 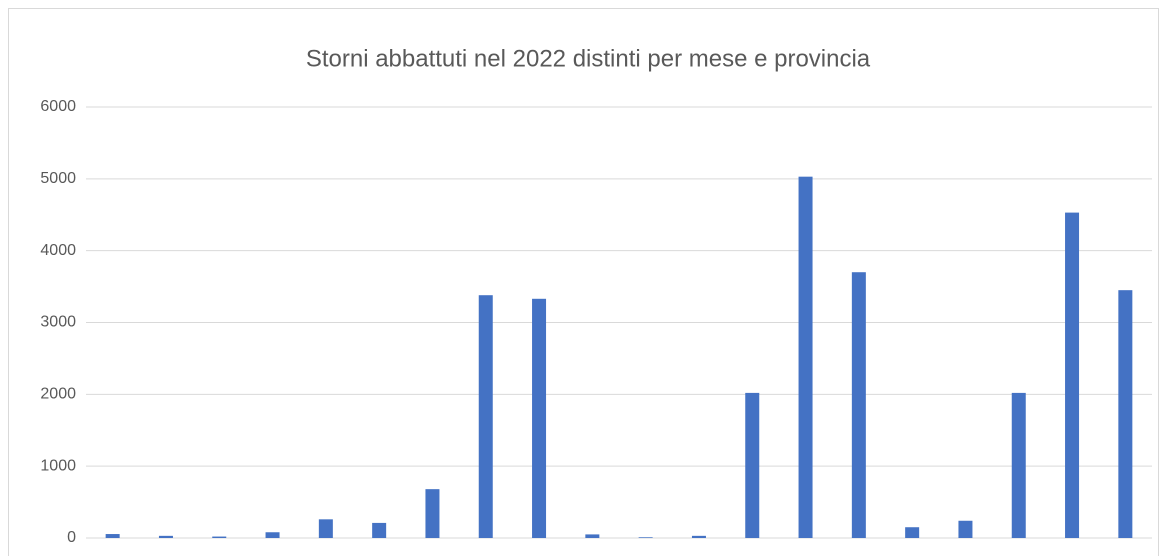 What do you see at coordinates (58, 322) in the screenshot?
I see `y-tick-label: 3000` at bounding box center [58, 322].